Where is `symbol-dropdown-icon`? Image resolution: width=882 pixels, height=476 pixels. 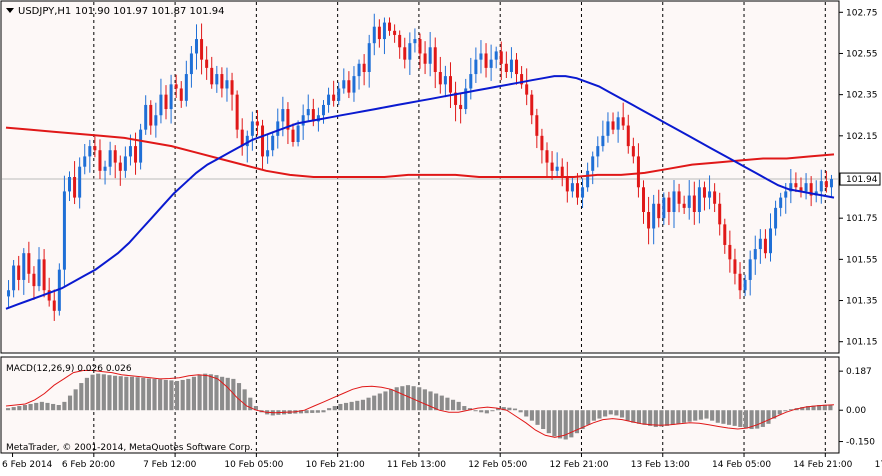 symbol-dropdown-icon is located at coordinates (10, 10).